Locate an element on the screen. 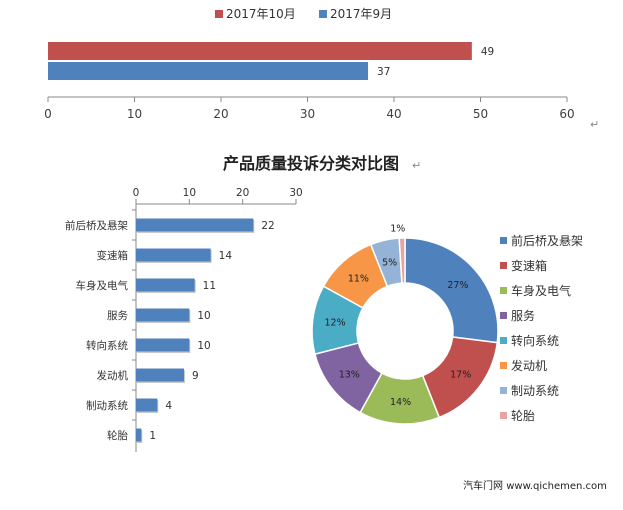 Image resolution: width=623 pixels, height=510 pixels. legend-label-7: 轮胎 is located at coordinates (523, 416).